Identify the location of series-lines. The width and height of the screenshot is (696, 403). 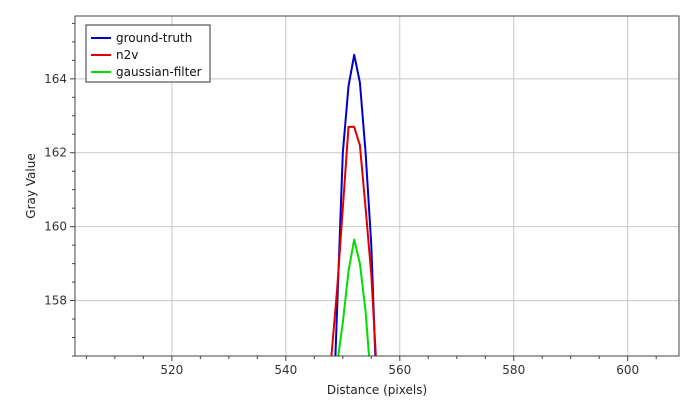
(353, 204).